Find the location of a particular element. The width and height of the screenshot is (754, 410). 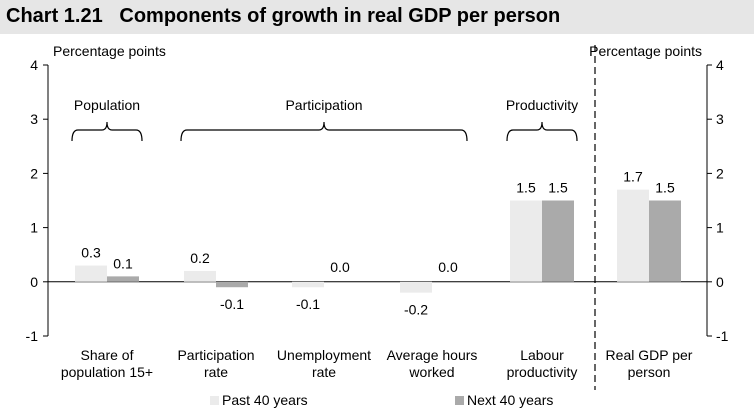

data-label: -0.2 is located at coordinates (416, 310).